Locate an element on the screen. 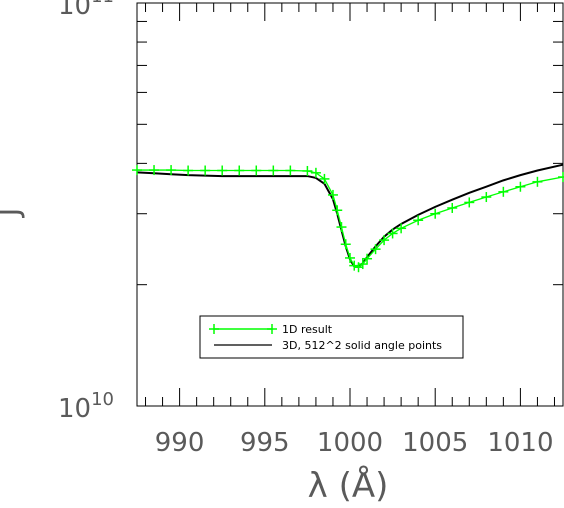 This screenshot has width=564, height=508. x-axis-label: λ (Å) is located at coordinates (348, 485).